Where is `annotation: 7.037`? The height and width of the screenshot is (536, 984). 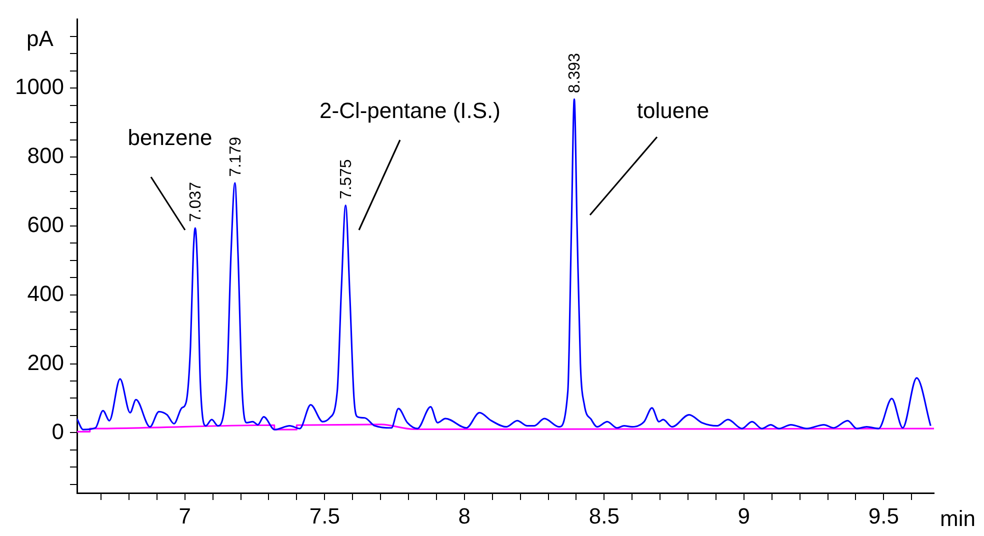
annotation: 7.037 is located at coordinates (196, 202).